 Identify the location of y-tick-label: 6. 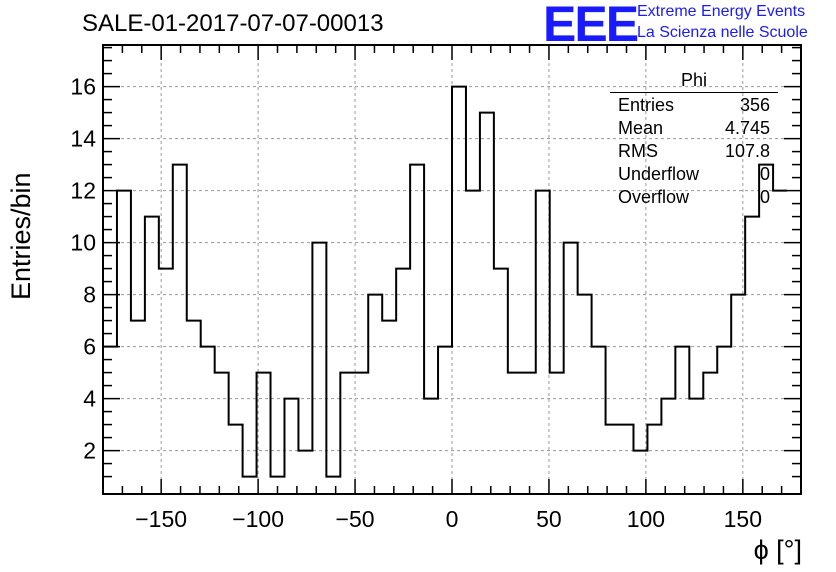
(89, 347).